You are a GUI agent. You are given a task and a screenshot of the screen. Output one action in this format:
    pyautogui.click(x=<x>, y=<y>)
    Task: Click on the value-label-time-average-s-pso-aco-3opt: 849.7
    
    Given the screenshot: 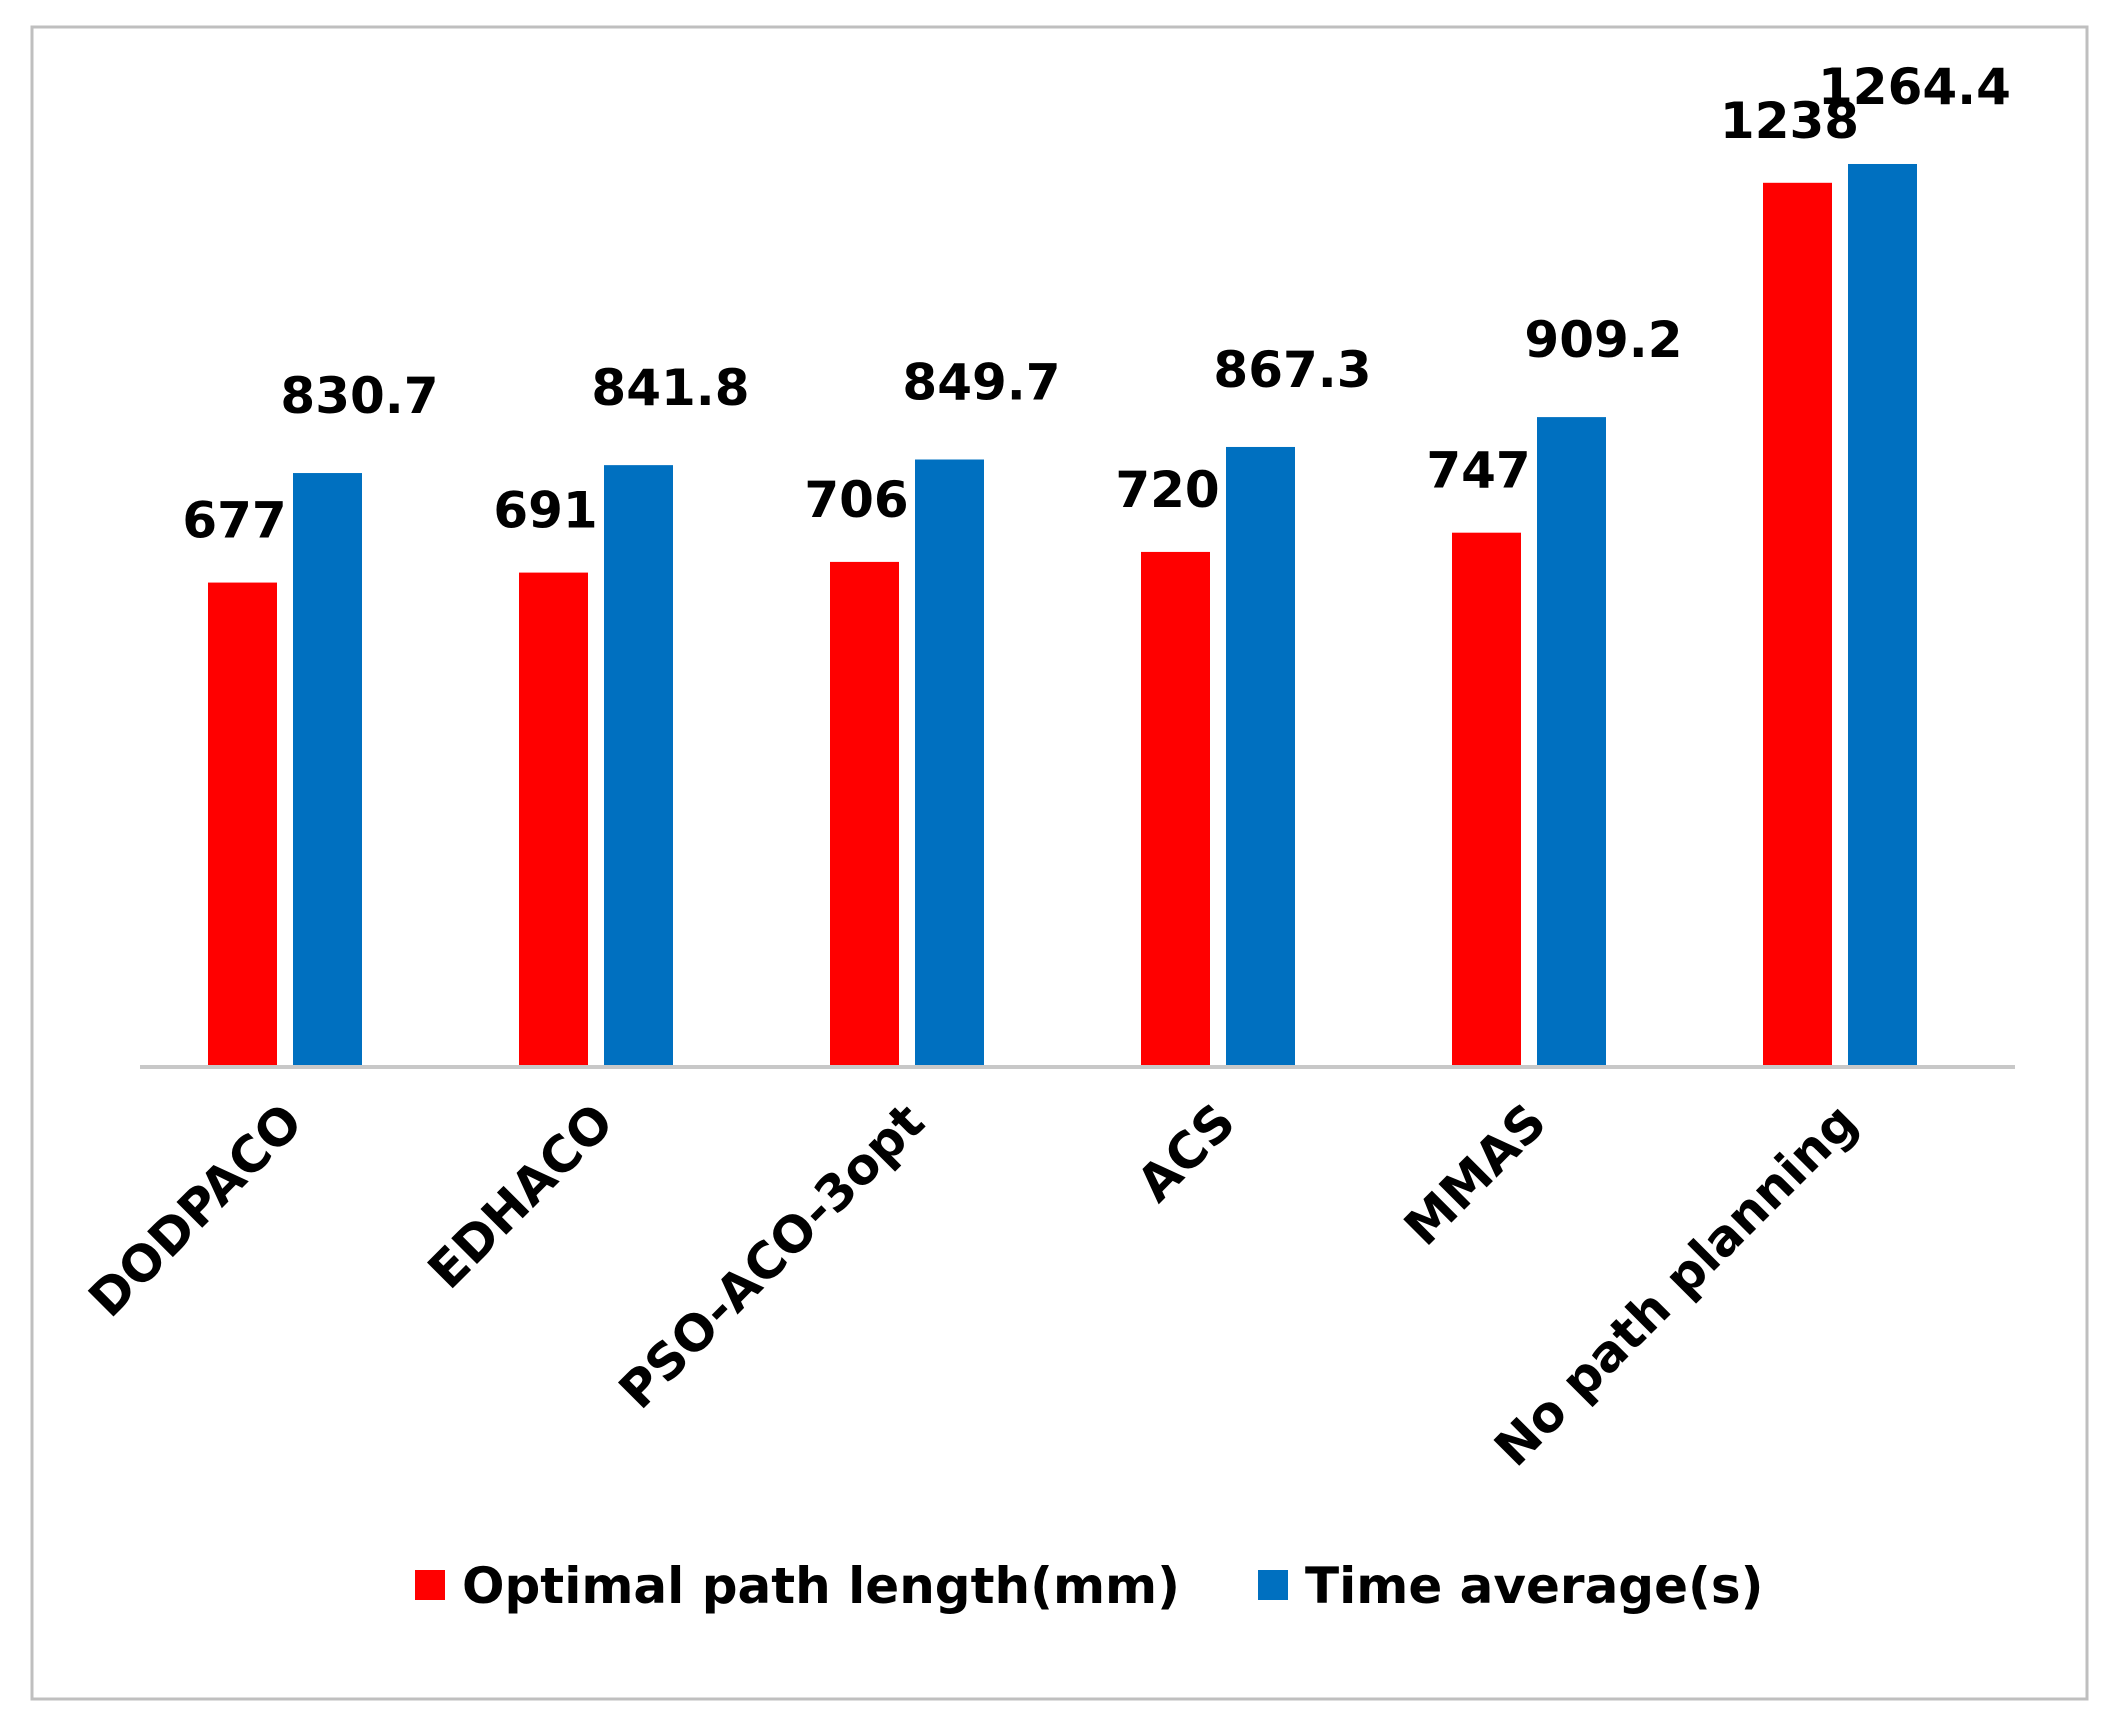 What is the action you would take?
    pyautogui.click(x=981, y=383)
    